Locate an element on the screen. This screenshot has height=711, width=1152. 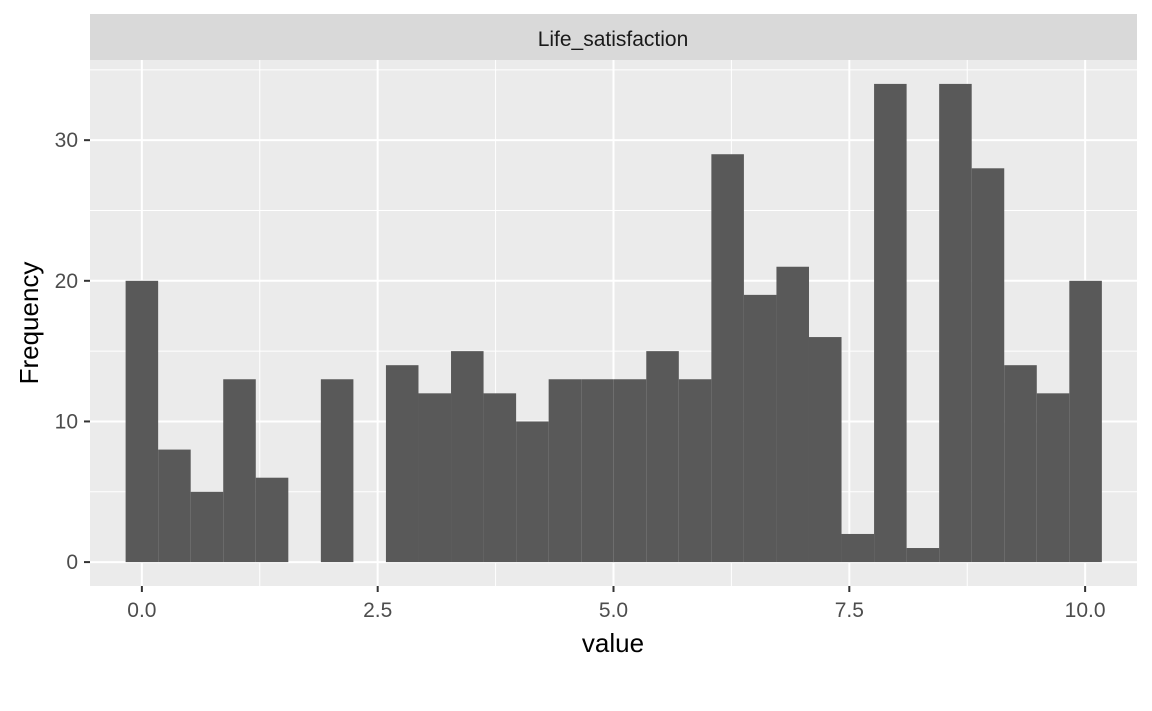
x-tick-label: 2.5 is located at coordinates (377, 610).